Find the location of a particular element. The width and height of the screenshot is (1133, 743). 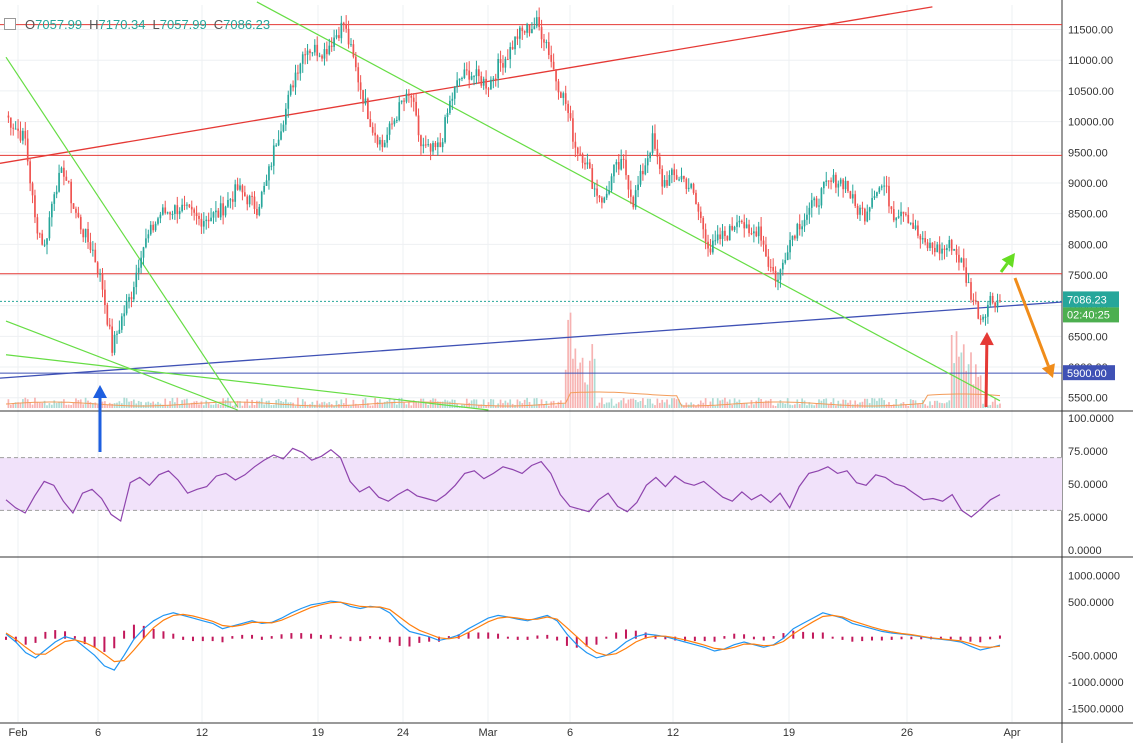

ohlc-legend: O7057.99 H7170.34 L7057.99 C7086.23 is located at coordinates (137, 24).